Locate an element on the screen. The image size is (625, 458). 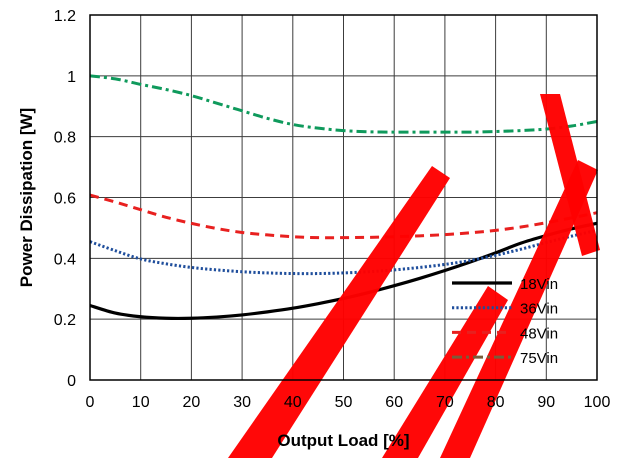
y-tick-label: 0.2 is located at coordinates (65, 320).